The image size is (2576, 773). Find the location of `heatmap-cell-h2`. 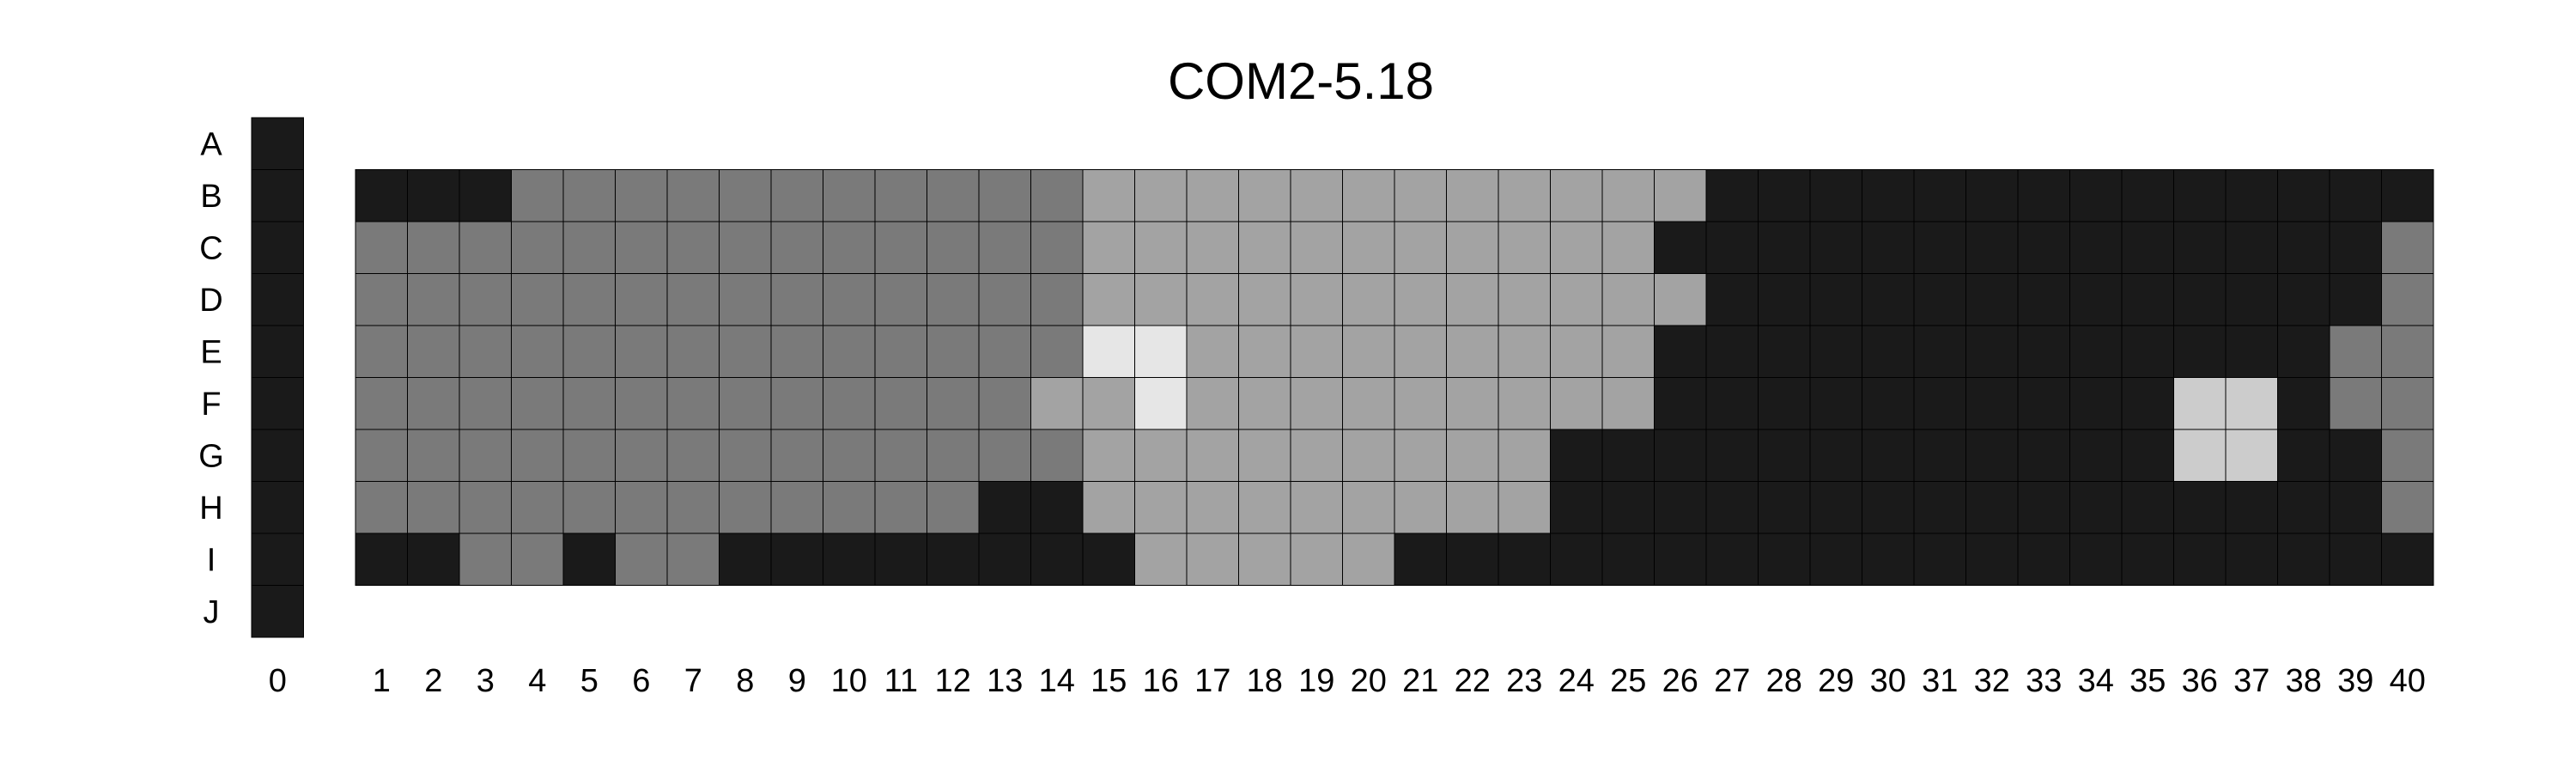

heatmap-cell-h2 is located at coordinates (433, 508).